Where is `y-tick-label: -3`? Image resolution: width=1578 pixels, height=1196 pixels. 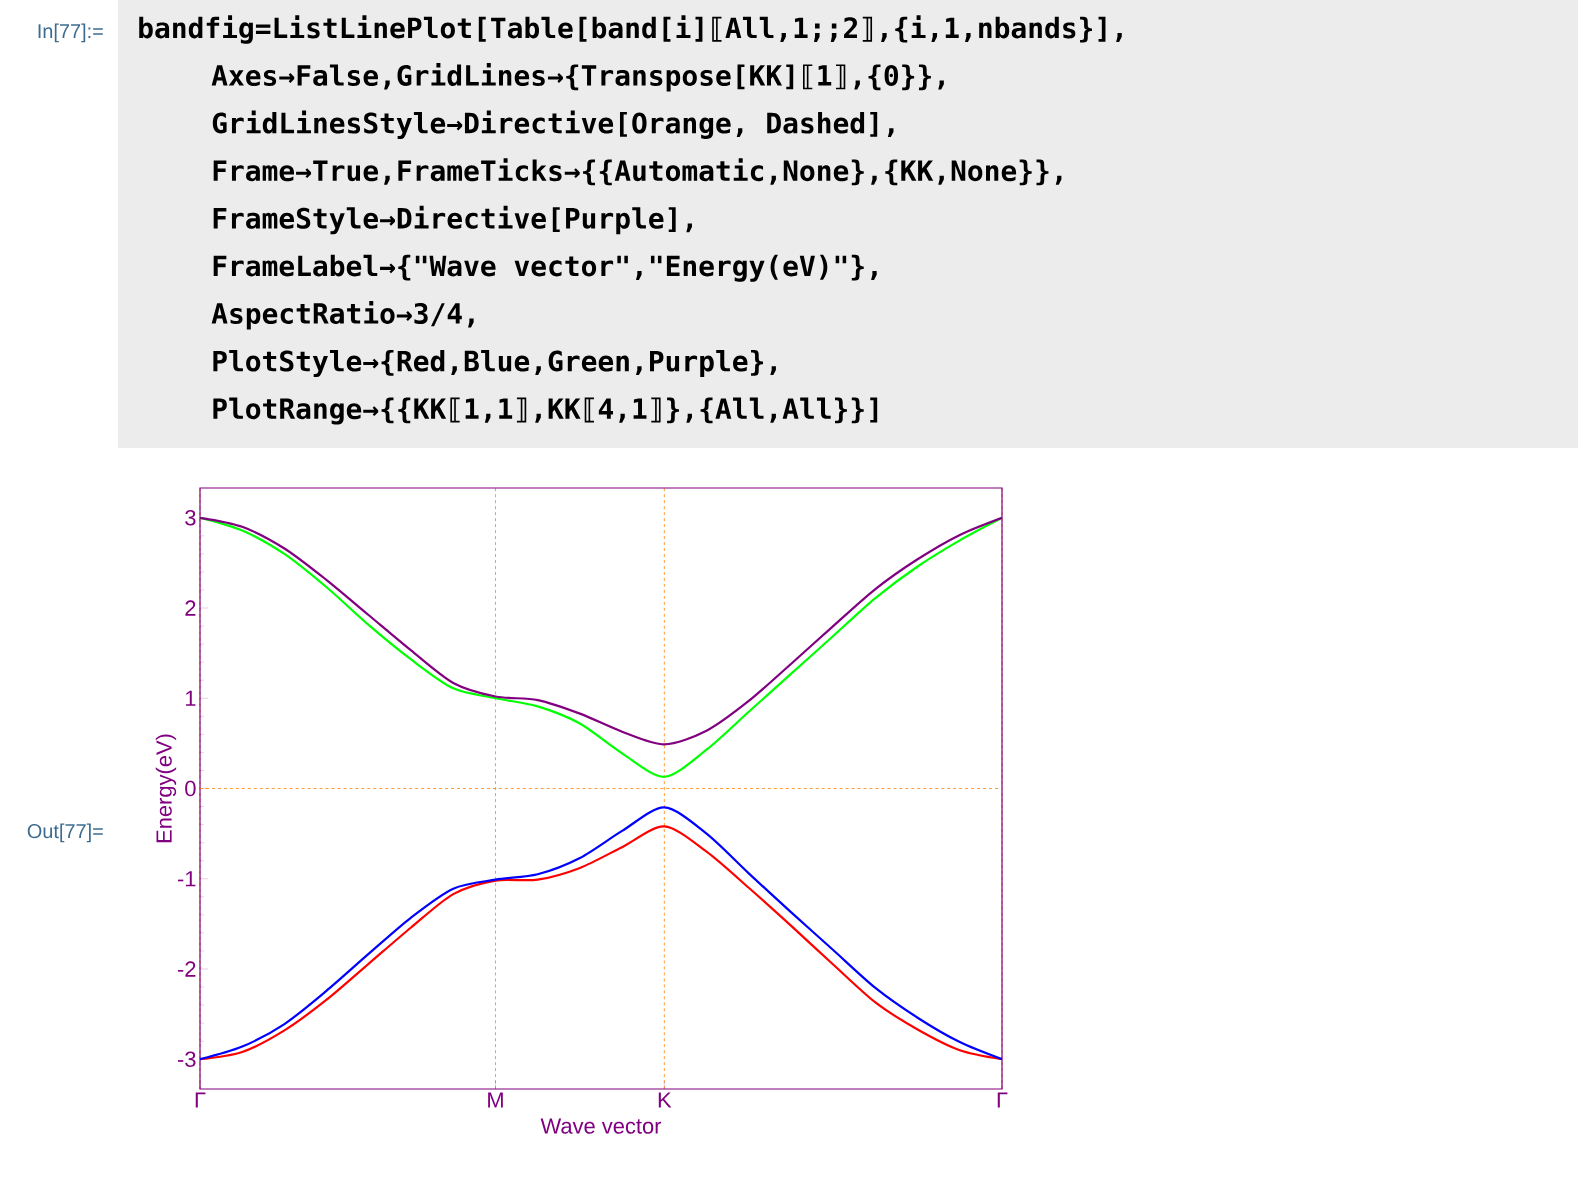
y-tick-label: -3 is located at coordinates (186, 1059).